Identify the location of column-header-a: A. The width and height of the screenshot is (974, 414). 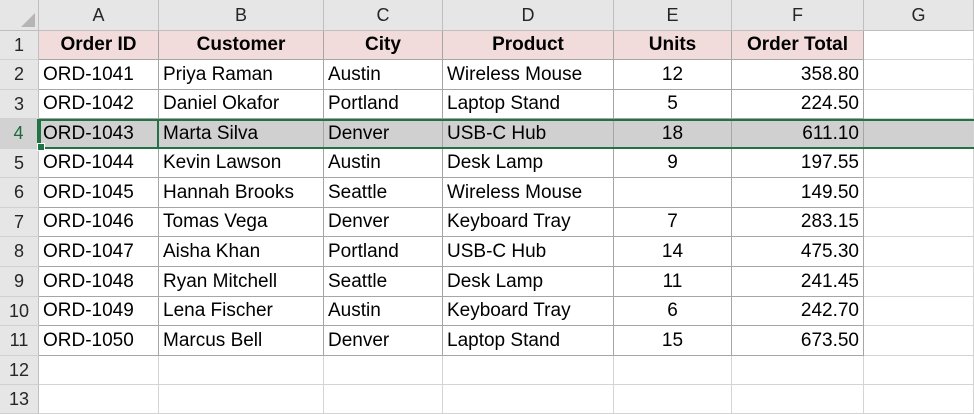
(99, 15).